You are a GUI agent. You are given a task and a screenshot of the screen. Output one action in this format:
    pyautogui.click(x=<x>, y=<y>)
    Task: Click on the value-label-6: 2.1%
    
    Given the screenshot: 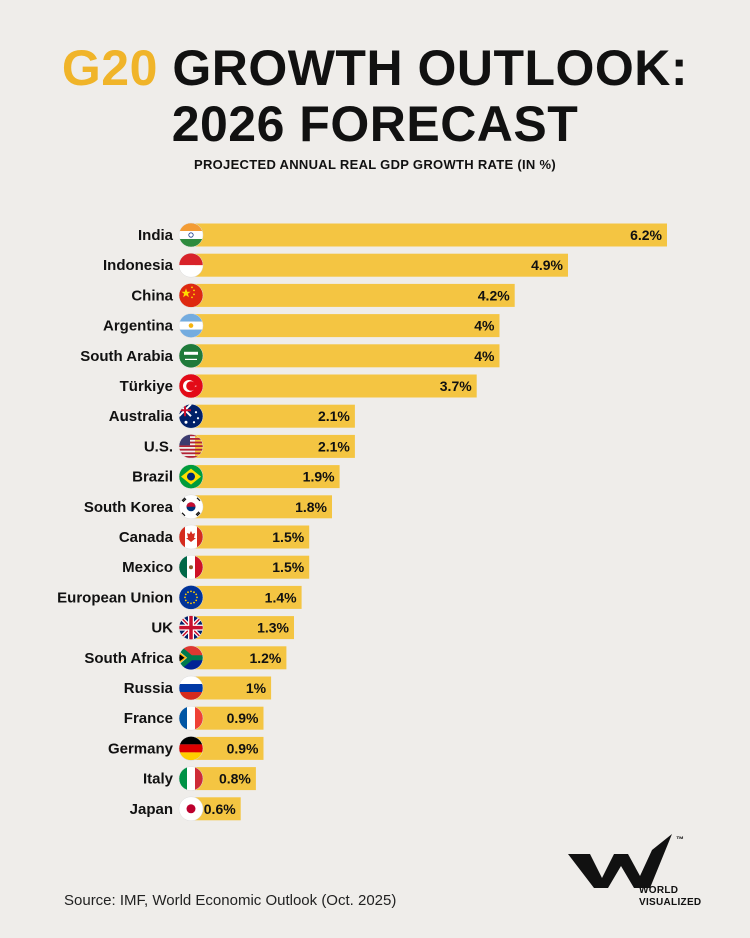 What is the action you would take?
    pyautogui.click(x=334, y=416)
    